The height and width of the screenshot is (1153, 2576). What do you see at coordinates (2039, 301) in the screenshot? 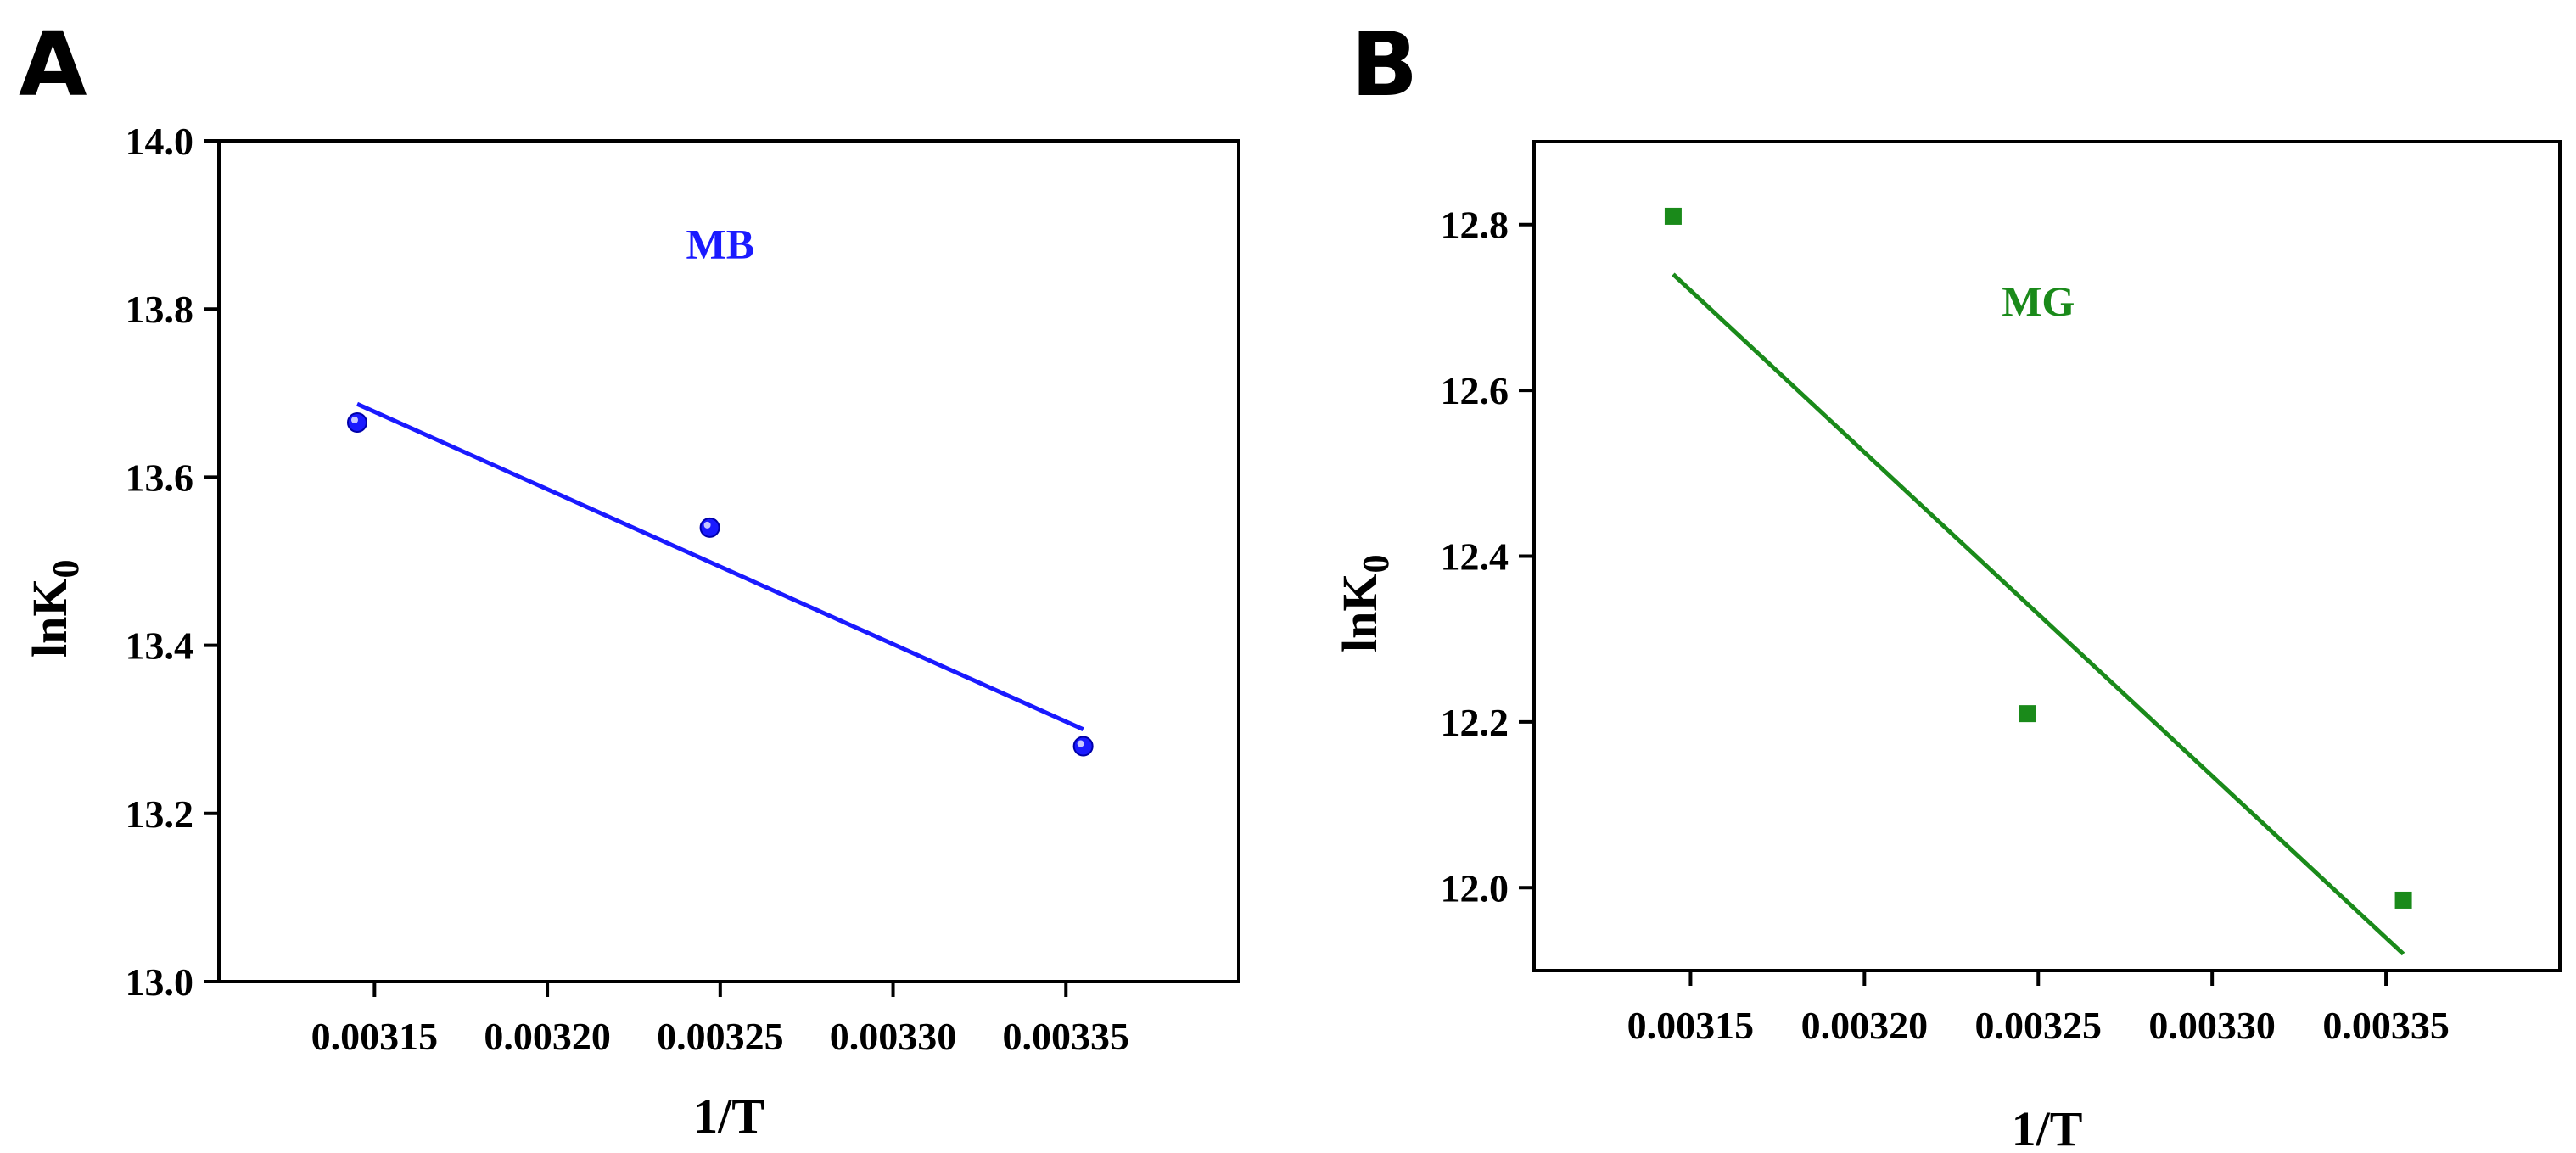
I see `series-annotation: MG` at bounding box center [2039, 301].